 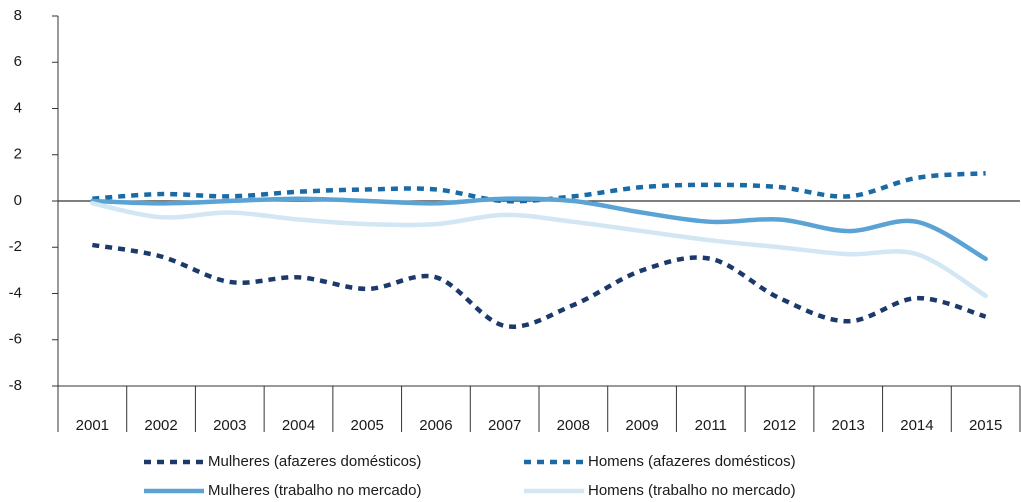 What do you see at coordinates (18, 107) in the screenshot?
I see `y-tick-label: 4` at bounding box center [18, 107].